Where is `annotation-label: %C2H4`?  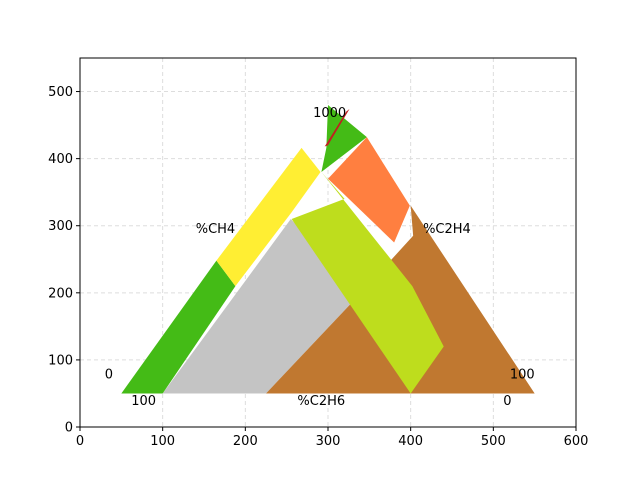 annotation-label: %C2H4 is located at coordinates (447, 229).